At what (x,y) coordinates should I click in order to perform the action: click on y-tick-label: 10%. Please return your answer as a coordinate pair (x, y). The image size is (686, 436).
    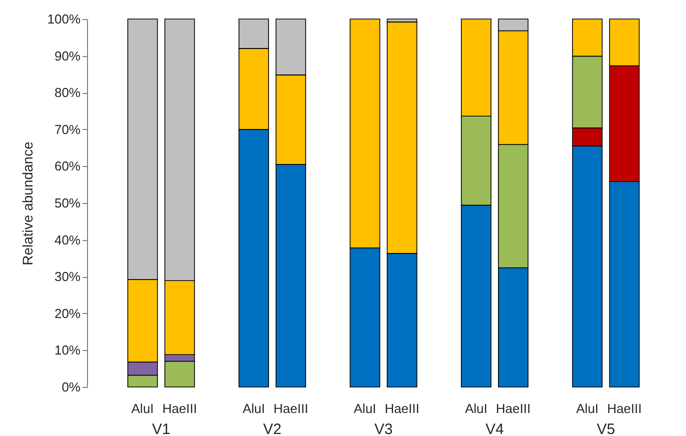
    Looking at the image, I should click on (67, 350).